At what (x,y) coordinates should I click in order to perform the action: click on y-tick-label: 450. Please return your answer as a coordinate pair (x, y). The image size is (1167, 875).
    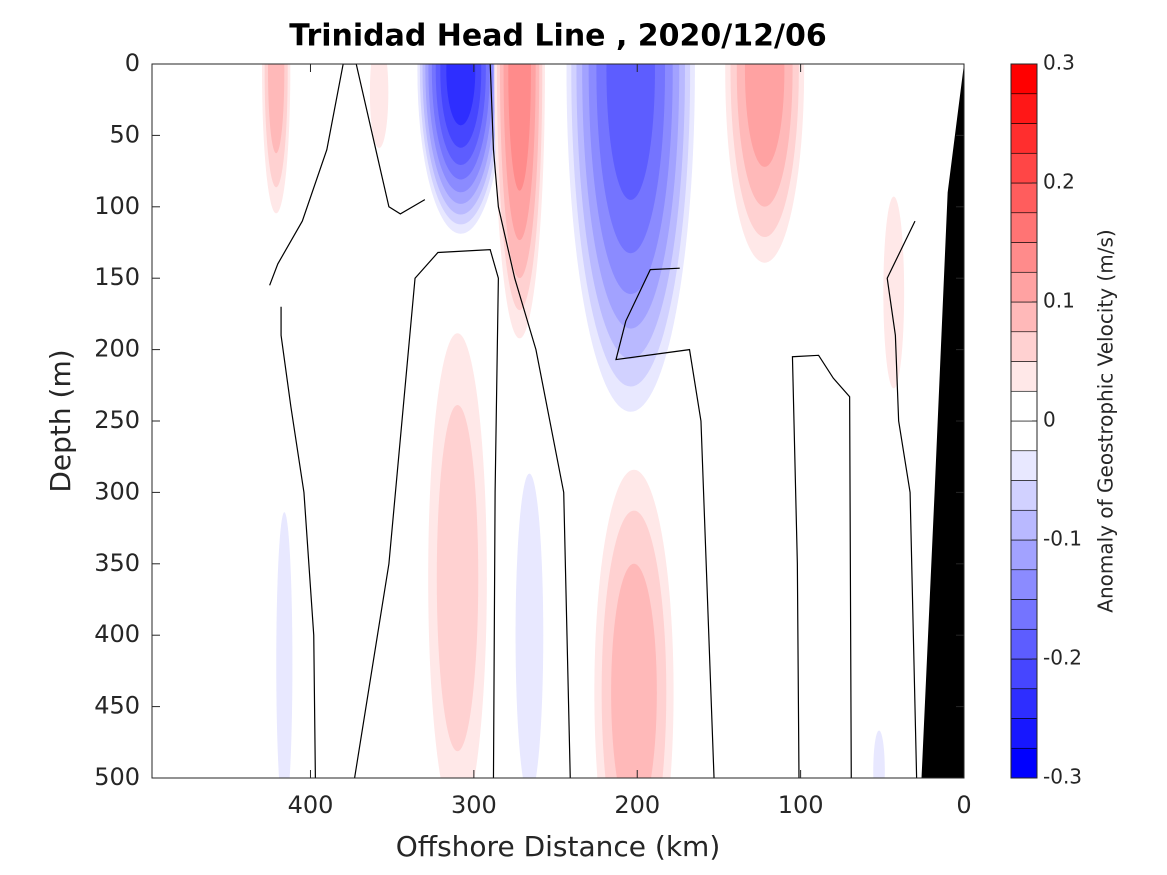
    Looking at the image, I should click on (117, 706).